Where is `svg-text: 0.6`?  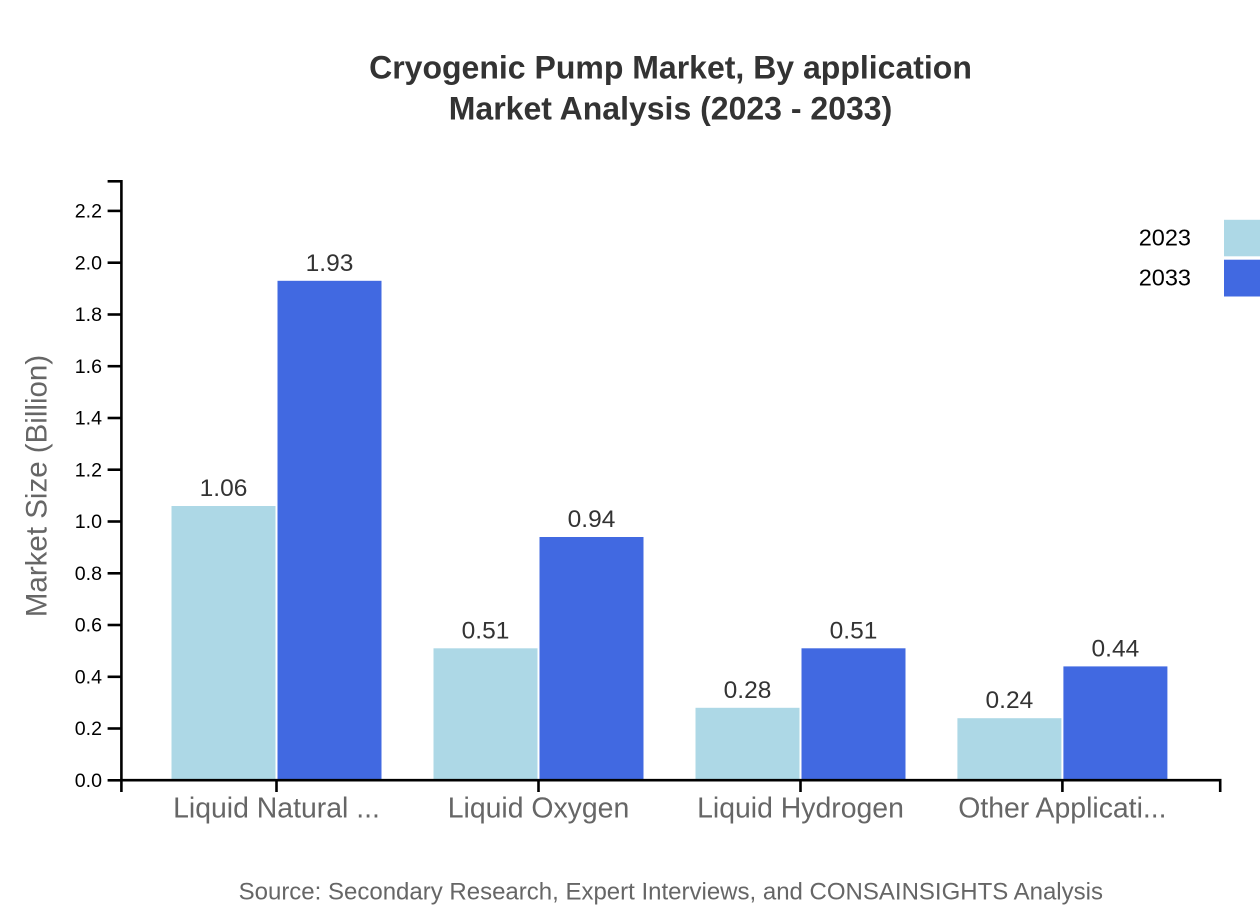
svg-text: 0.6 is located at coordinates (88, 626).